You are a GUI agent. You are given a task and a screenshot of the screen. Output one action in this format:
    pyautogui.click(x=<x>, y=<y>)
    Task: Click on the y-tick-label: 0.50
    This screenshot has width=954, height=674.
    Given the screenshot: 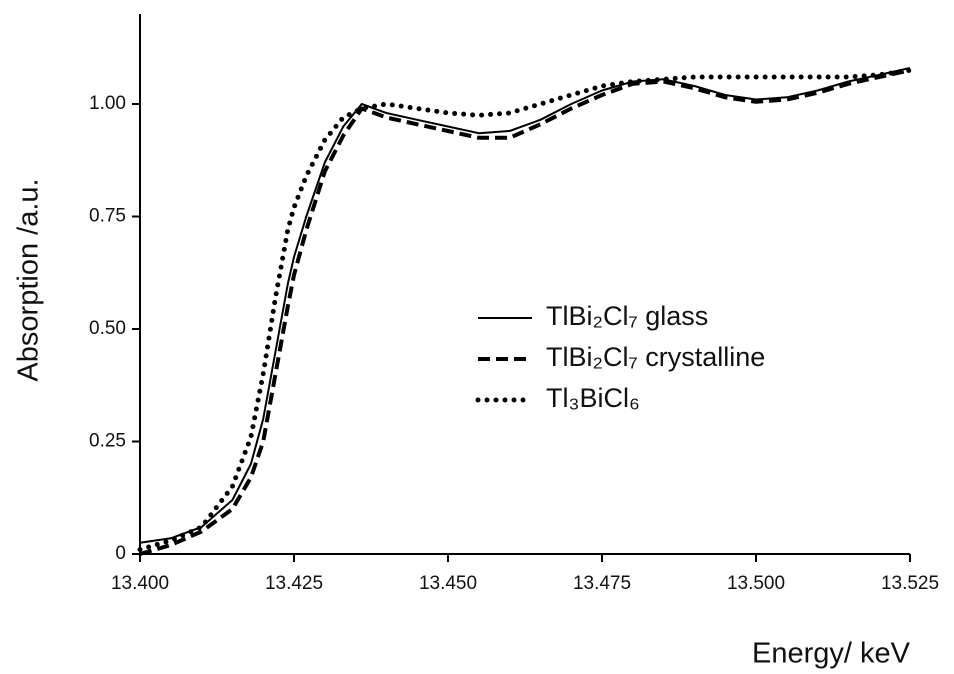 What is the action you would take?
    pyautogui.click(x=107, y=328)
    